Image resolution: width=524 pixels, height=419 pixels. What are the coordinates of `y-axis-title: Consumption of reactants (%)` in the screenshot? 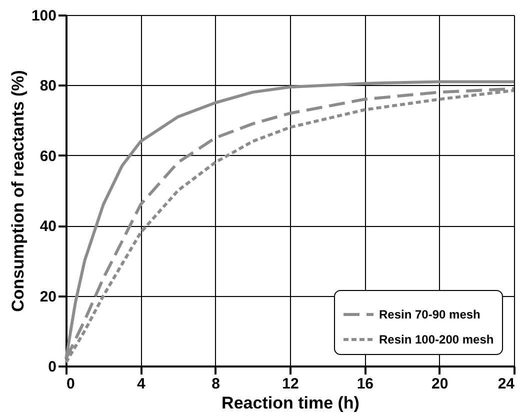 It's located at (18, 191).